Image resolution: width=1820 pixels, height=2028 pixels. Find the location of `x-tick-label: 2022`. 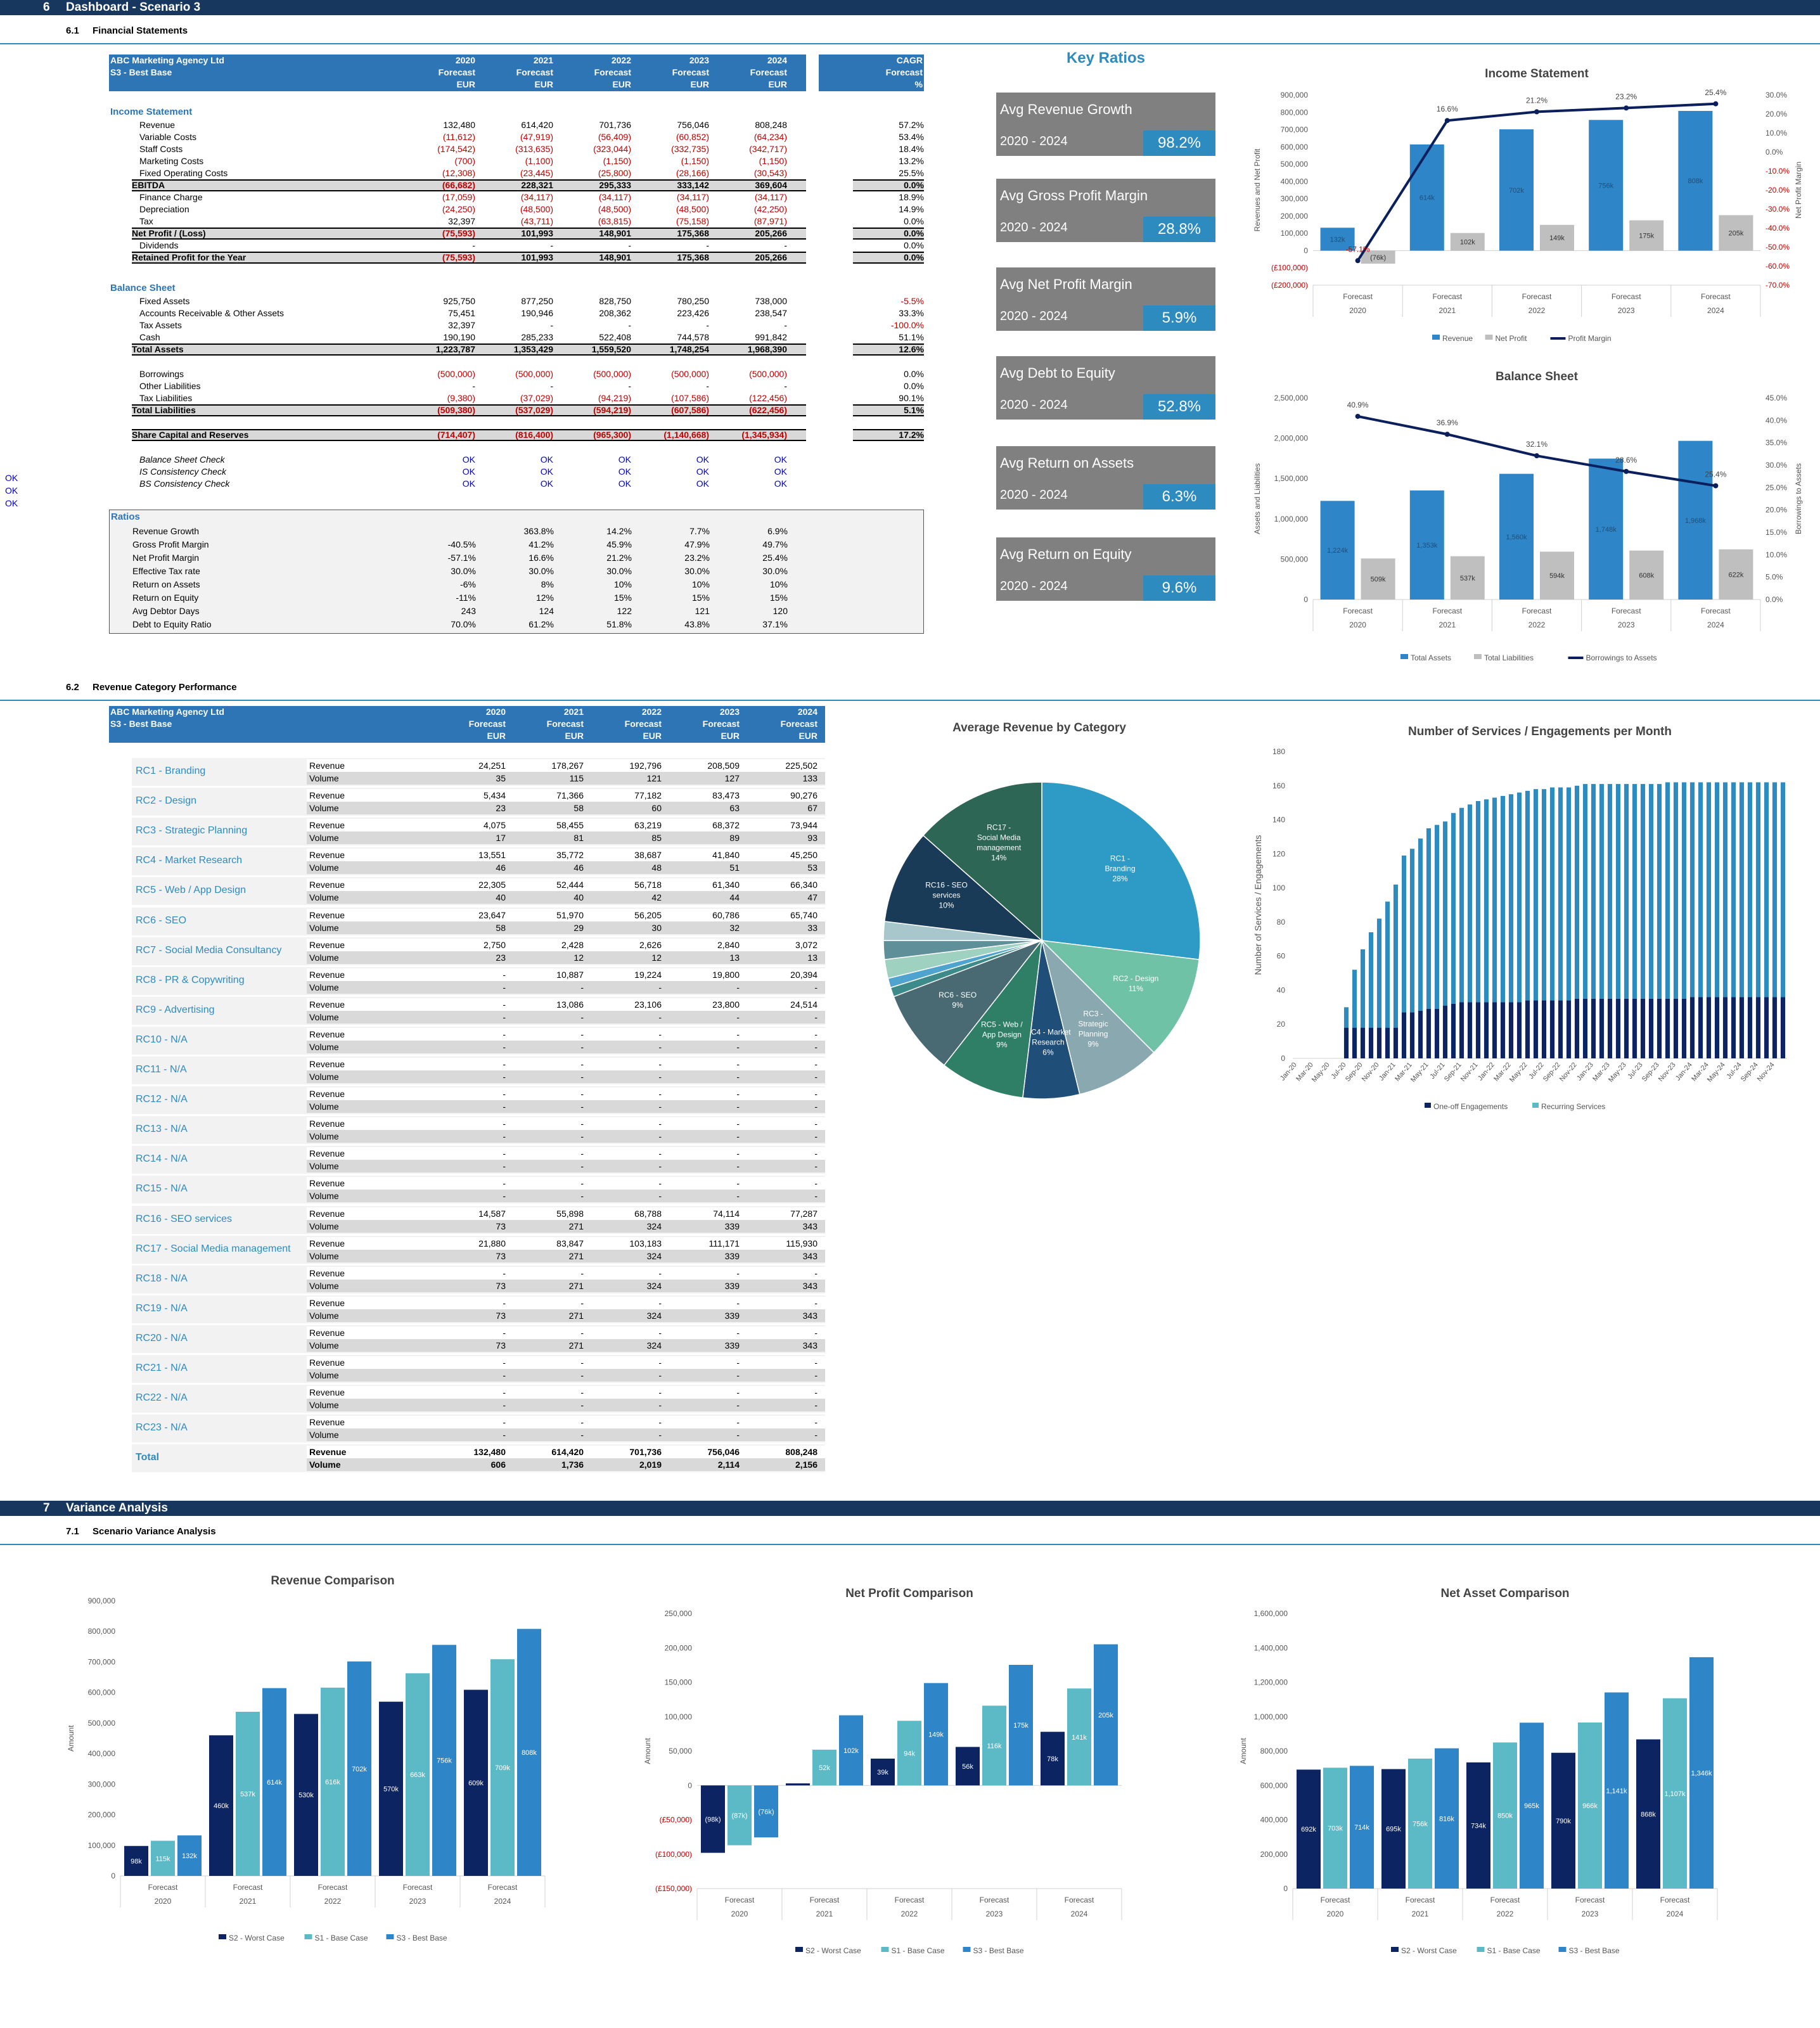

x-tick-label: 2022 is located at coordinates (1537, 311).